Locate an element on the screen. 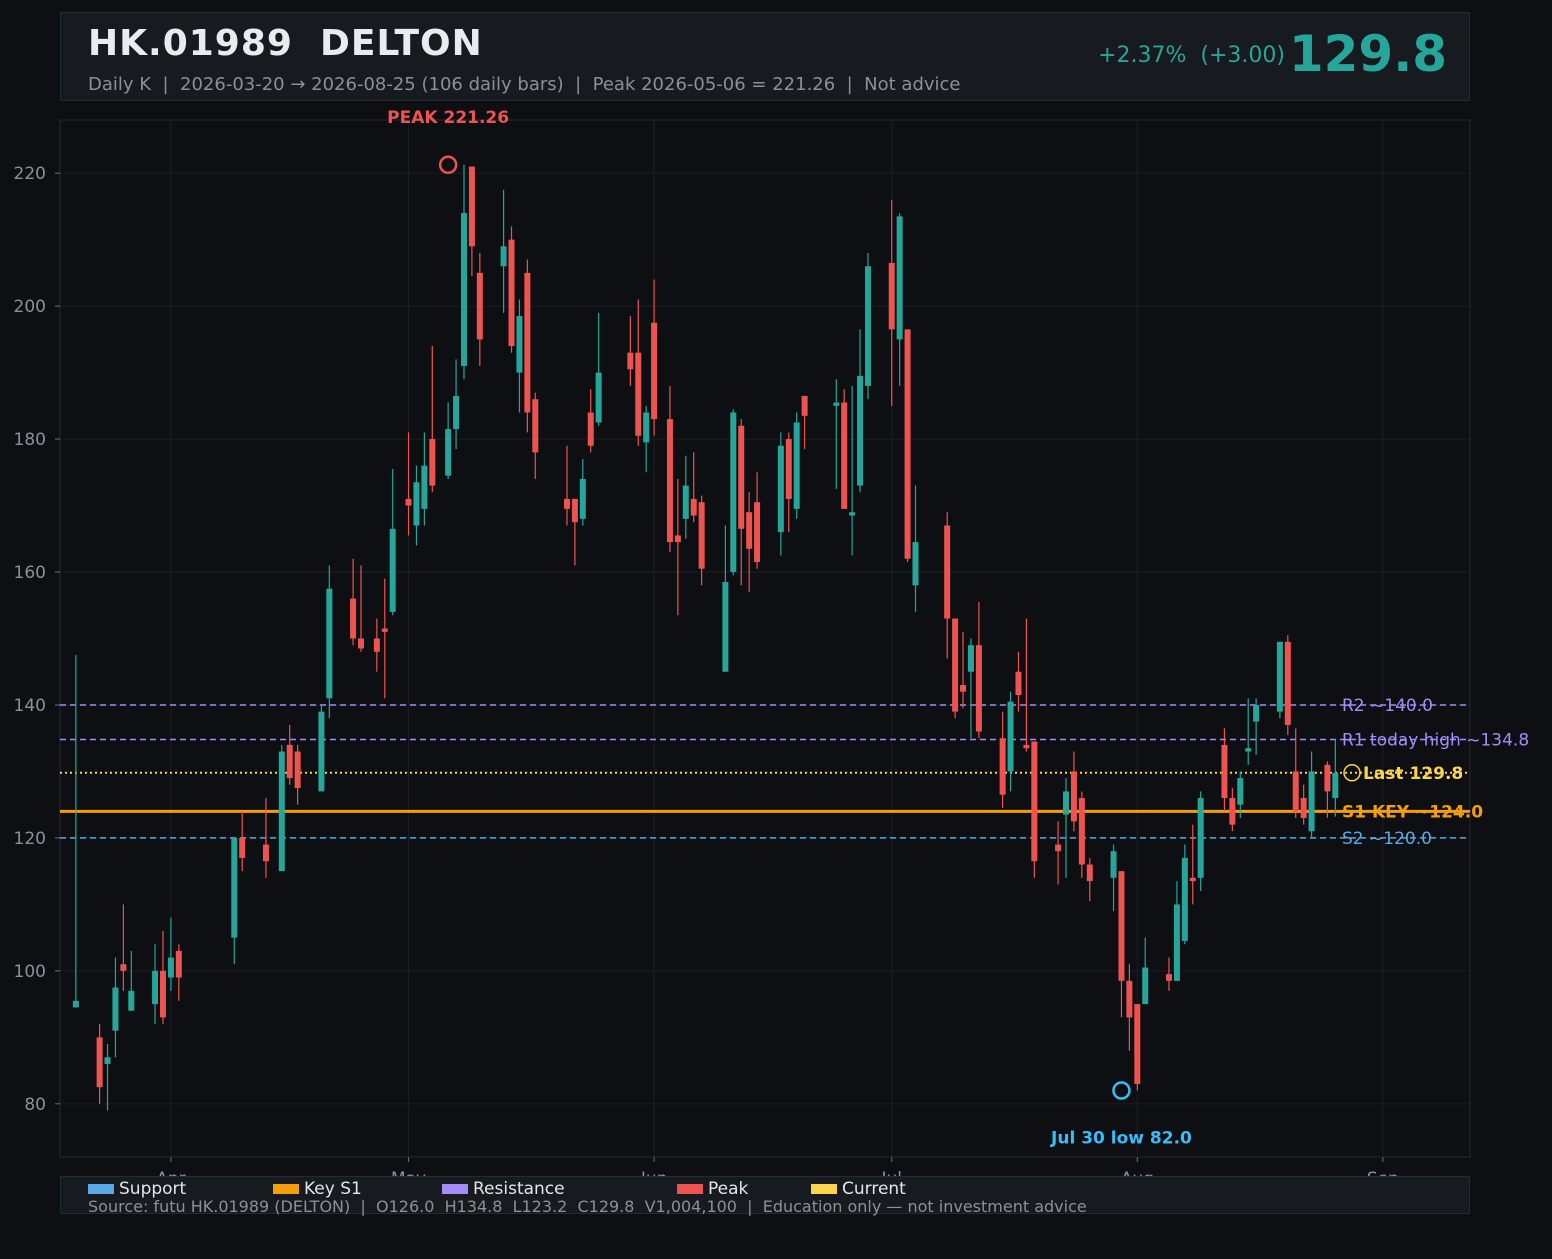 The height and width of the screenshot is (1259, 1552). level-label-last: Last 129.8 is located at coordinates (1413, 774).